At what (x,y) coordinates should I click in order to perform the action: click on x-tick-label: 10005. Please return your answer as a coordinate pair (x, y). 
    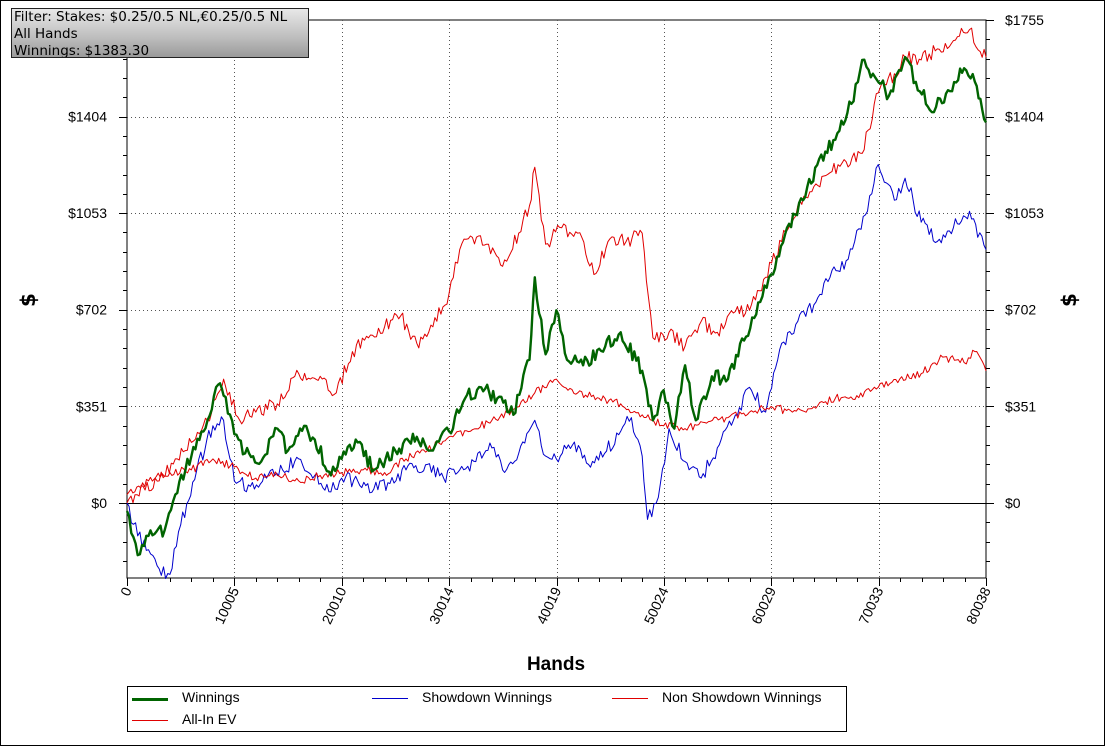
    Looking at the image, I should click on (226, 605).